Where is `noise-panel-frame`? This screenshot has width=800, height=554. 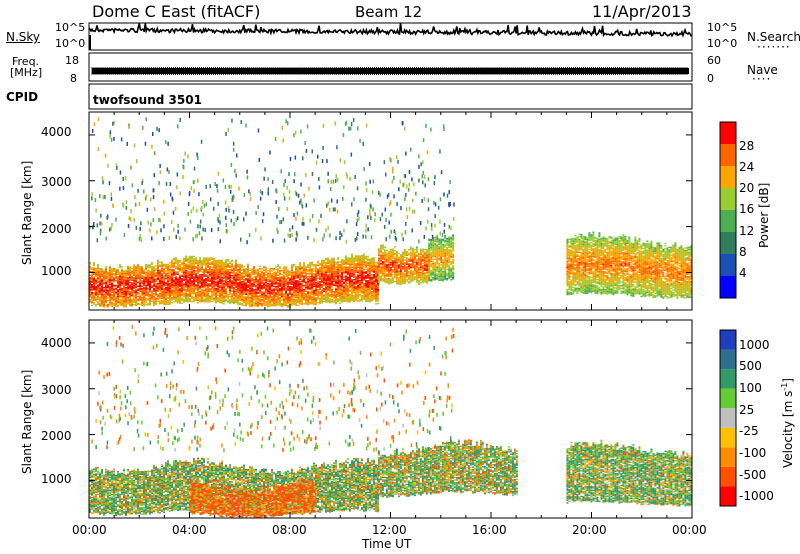 noise-panel-frame is located at coordinates (390, 36).